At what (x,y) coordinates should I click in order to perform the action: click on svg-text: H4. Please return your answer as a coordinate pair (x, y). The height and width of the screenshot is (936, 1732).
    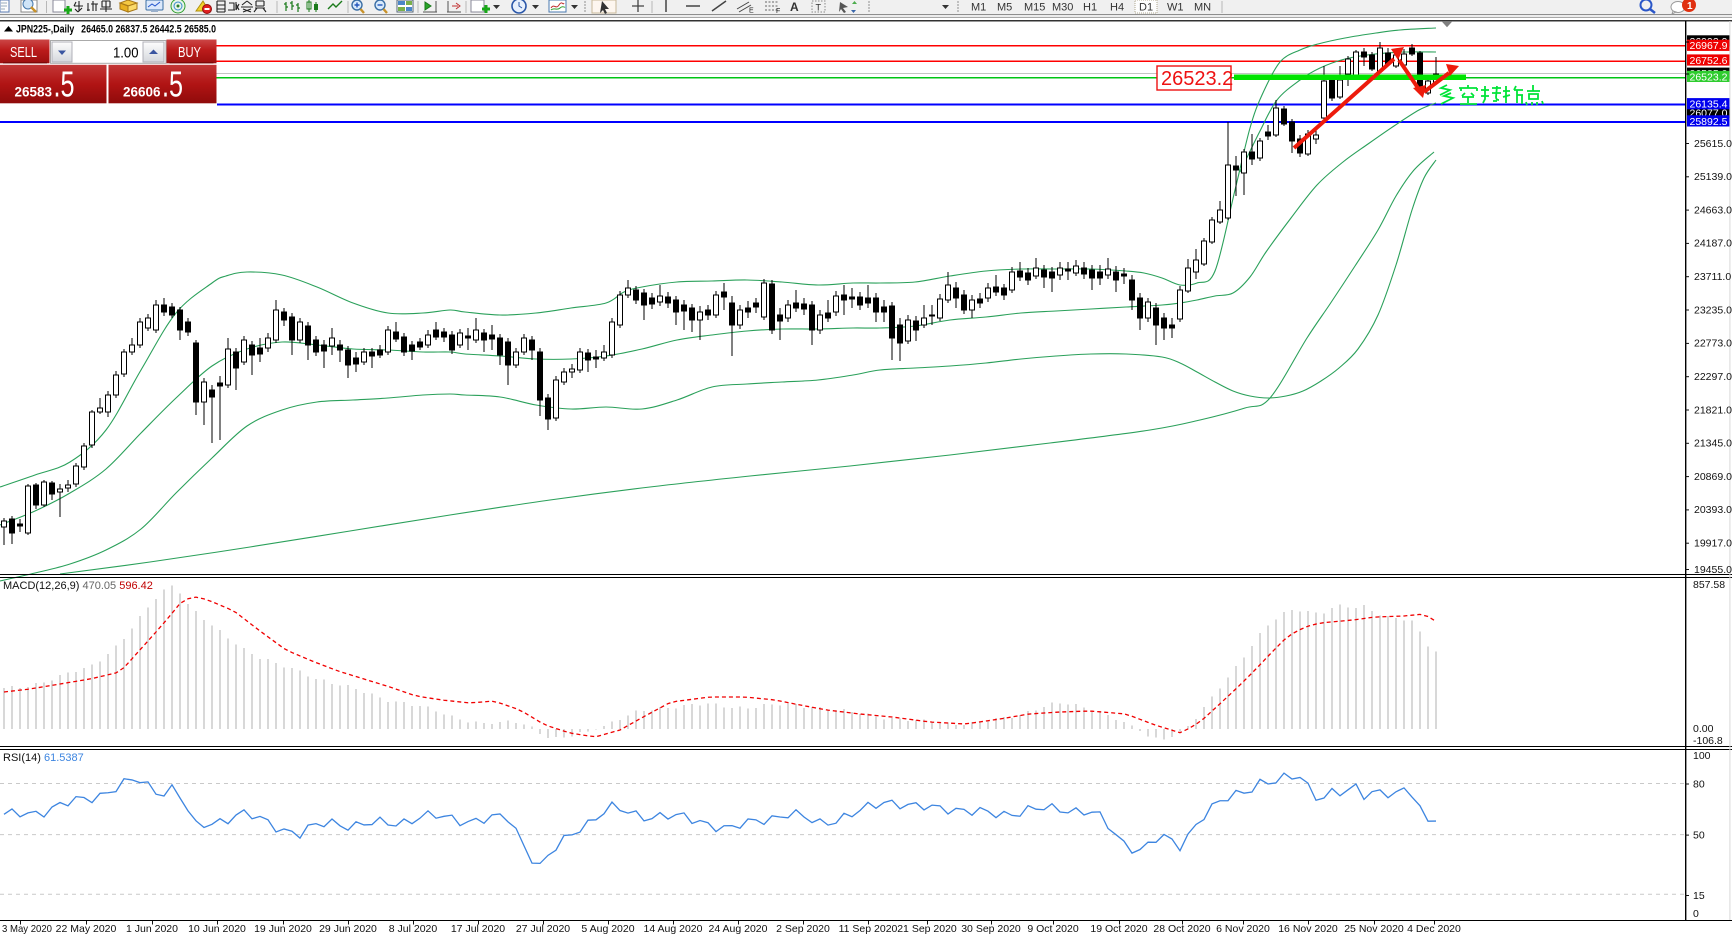
    Looking at the image, I should click on (1117, 8).